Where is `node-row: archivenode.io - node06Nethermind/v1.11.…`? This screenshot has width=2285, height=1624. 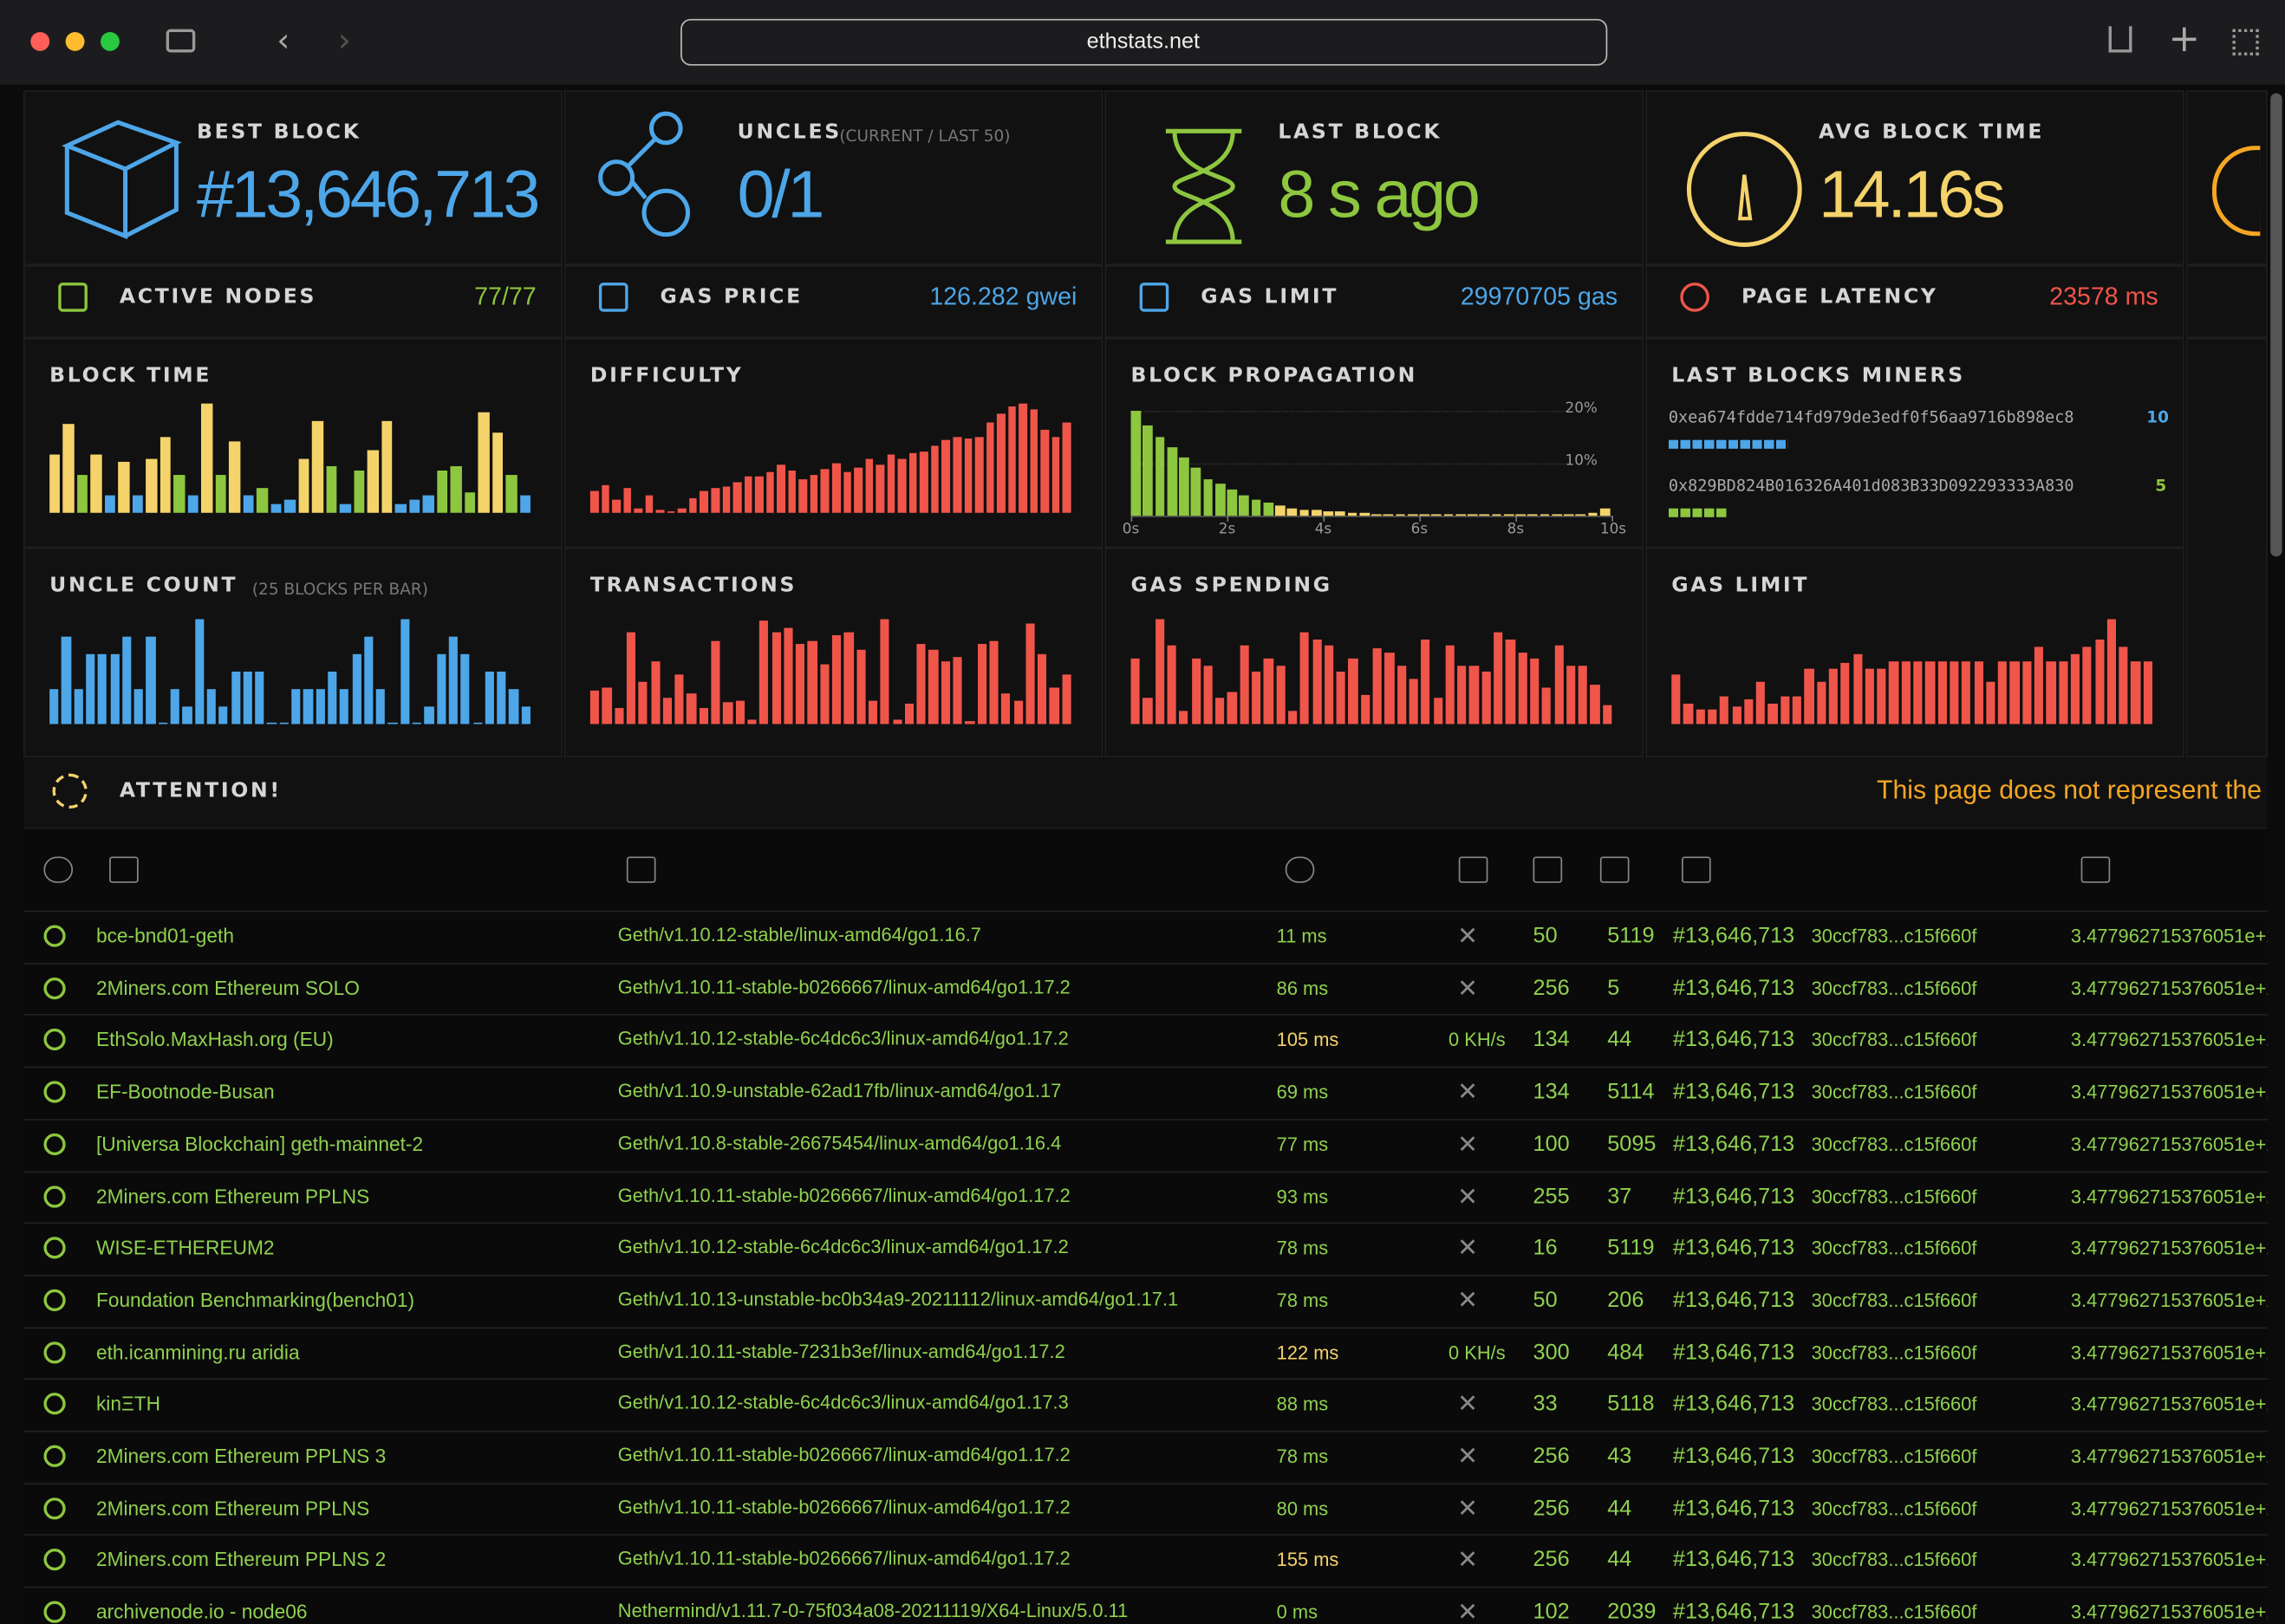
node-row: archivenode.io - node06Nethermind/v1.11.… is located at coordinates (1145, 1605).